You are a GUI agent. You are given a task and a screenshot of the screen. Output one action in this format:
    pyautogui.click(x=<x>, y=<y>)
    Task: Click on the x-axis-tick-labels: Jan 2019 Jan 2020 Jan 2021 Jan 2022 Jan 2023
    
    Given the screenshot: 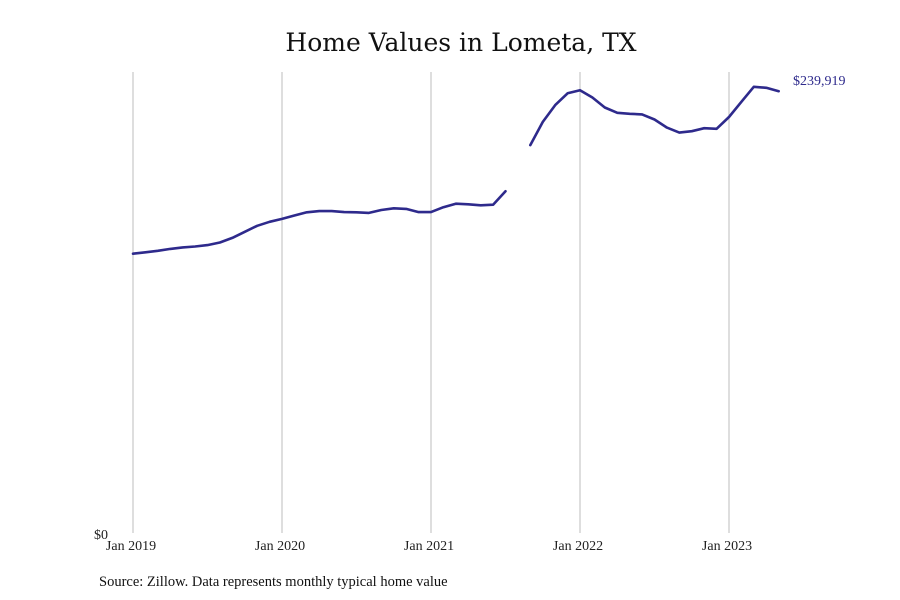 What is the action you would take?
    pyautogui.click(x=429, y=546)
    